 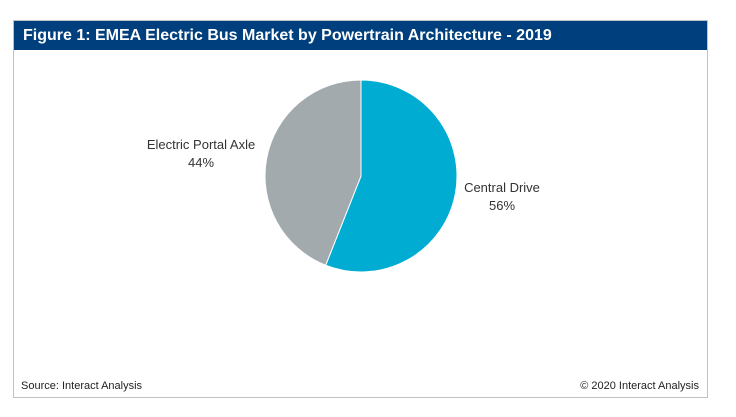 What do you see at coordinates (82, 386) in the screenshot?
I see `source-note: Source: Interact Analysis` at bounding box center [82, 386].